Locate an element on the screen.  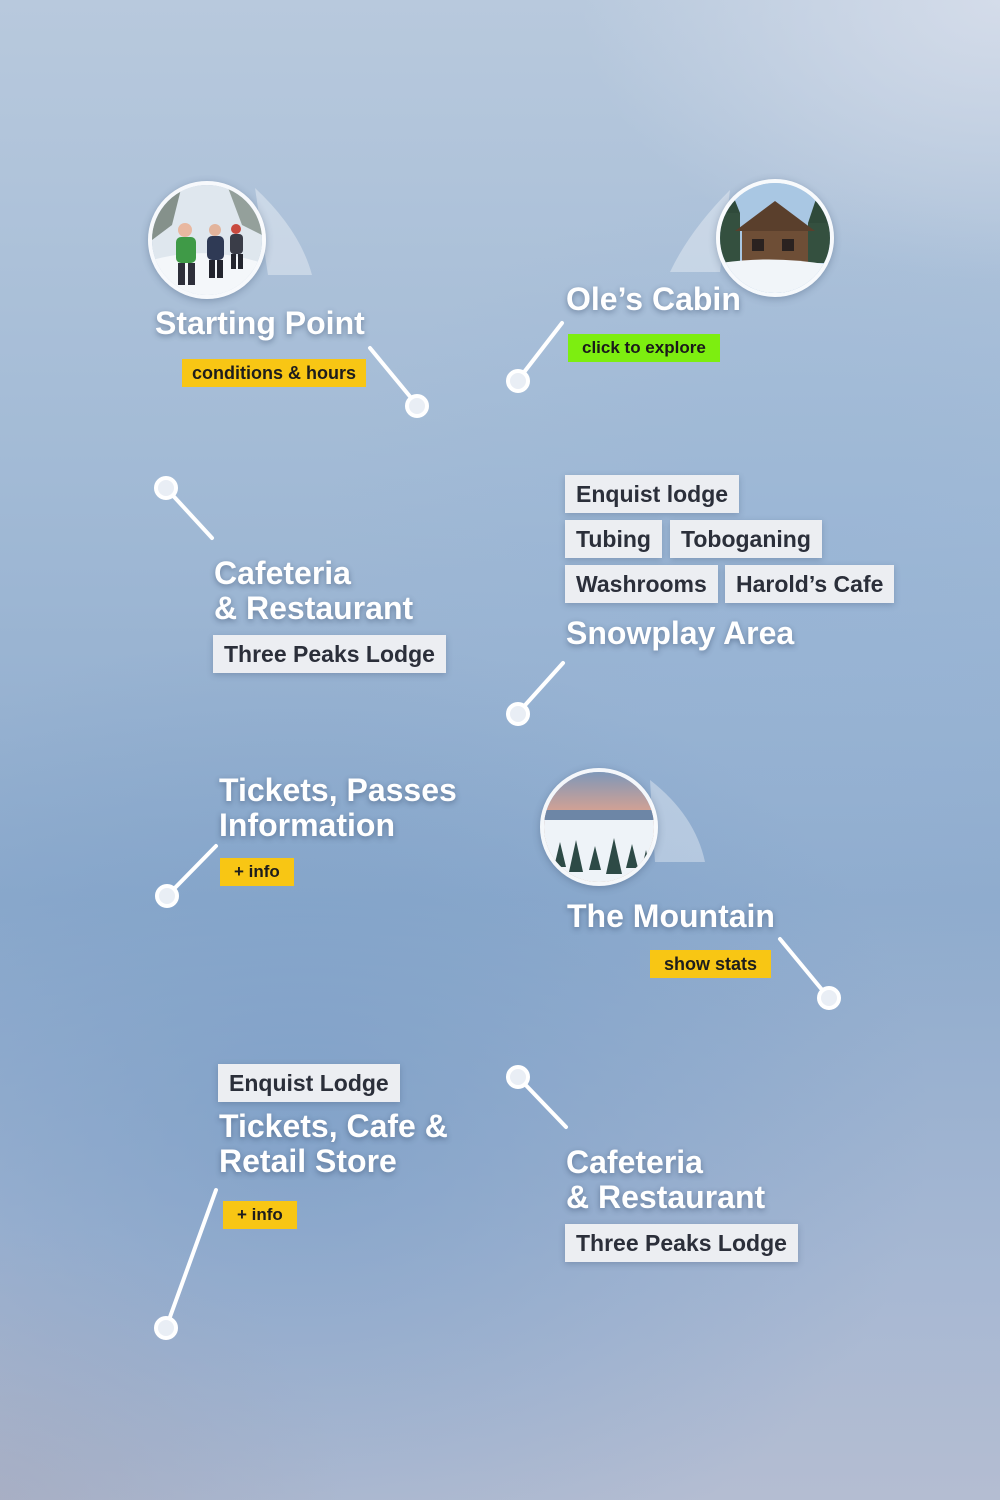
starting-point-connector is located at coordinates (393, 376).